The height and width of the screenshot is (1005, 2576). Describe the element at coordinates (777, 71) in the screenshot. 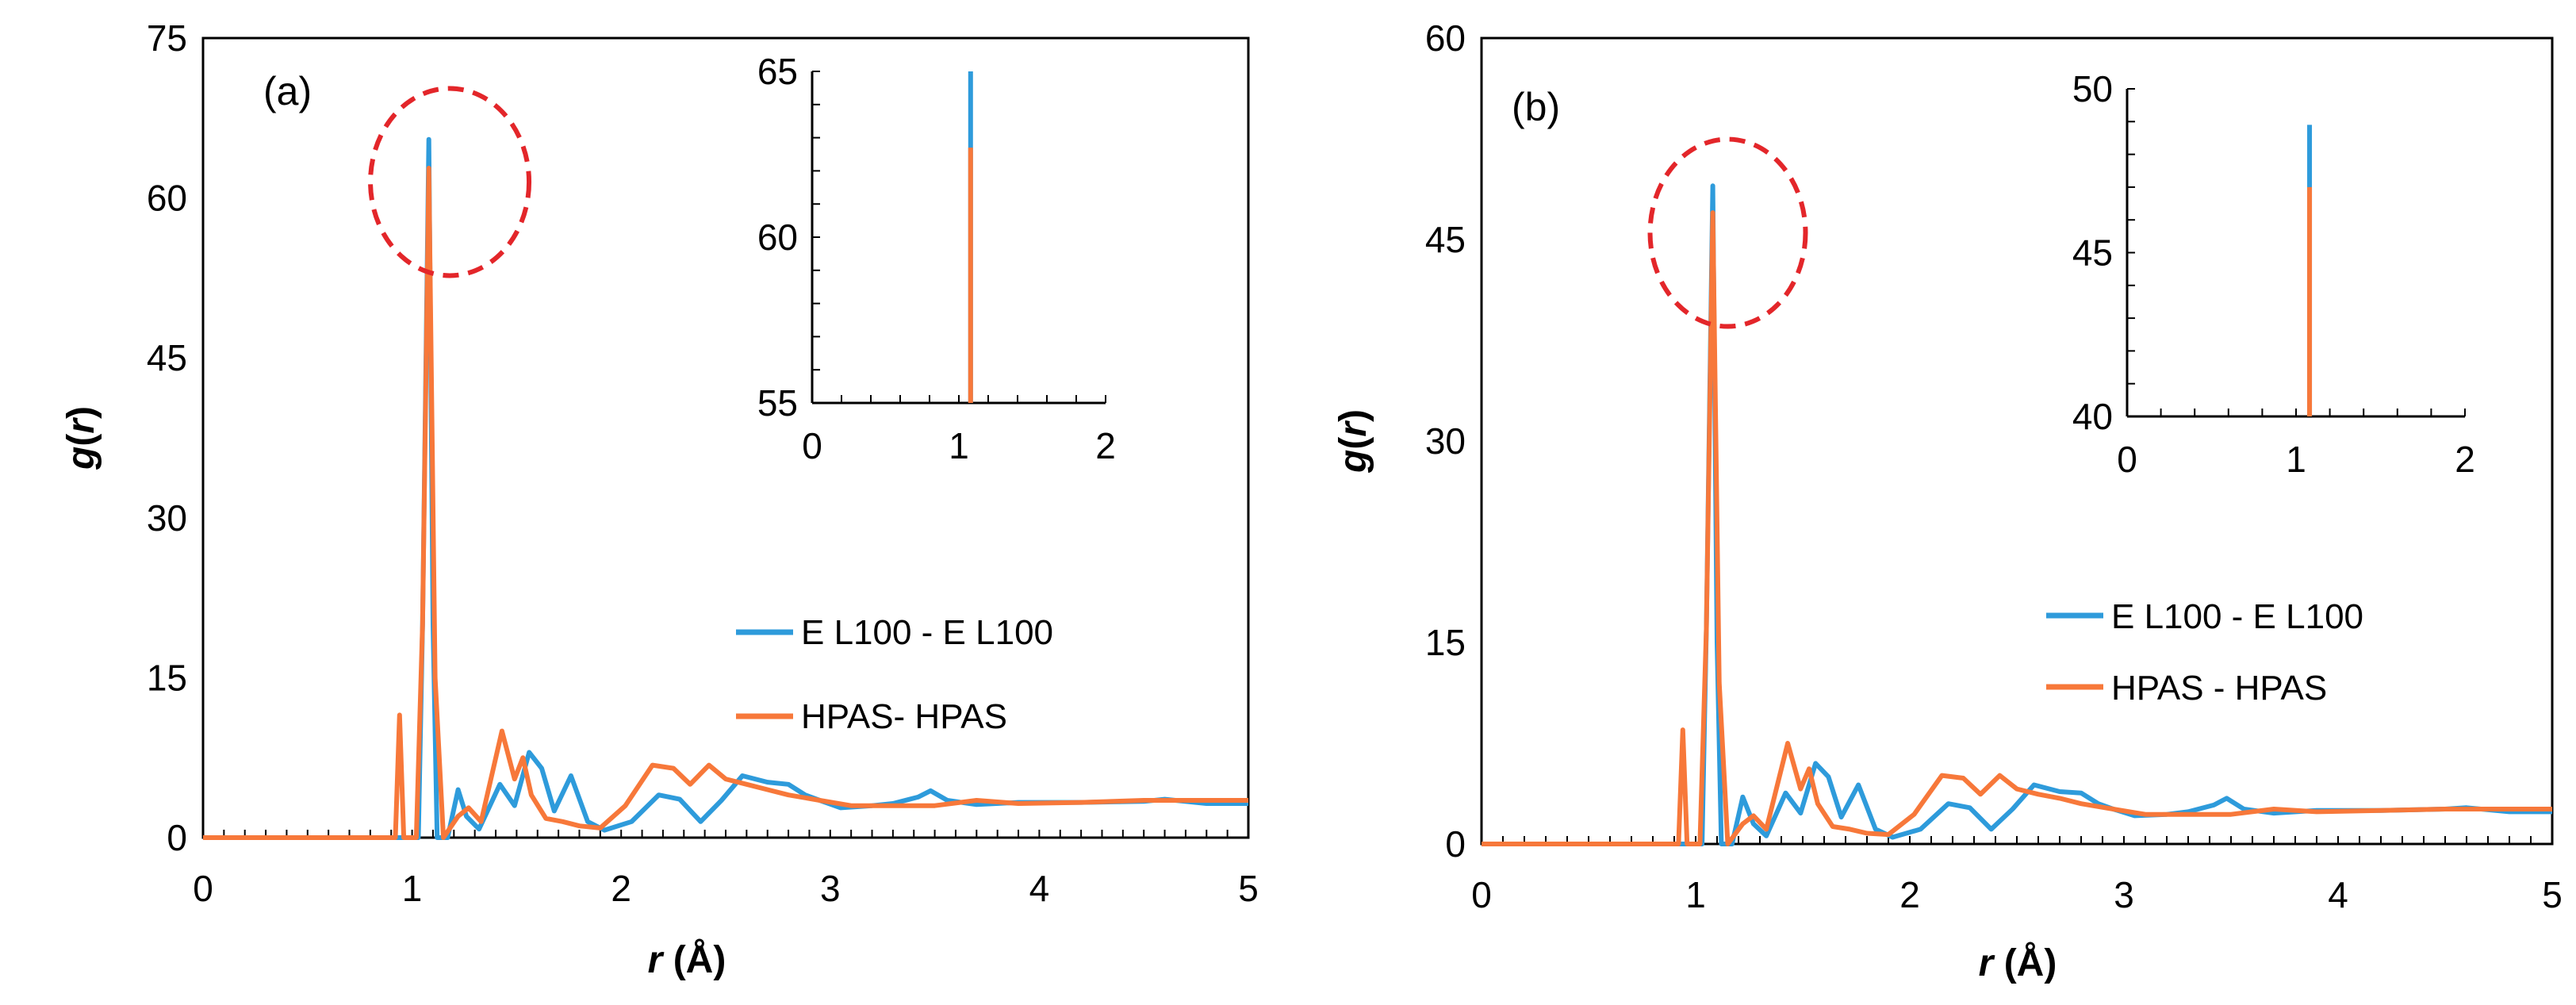

I see `inset-y-tick-label: 65` at that location.